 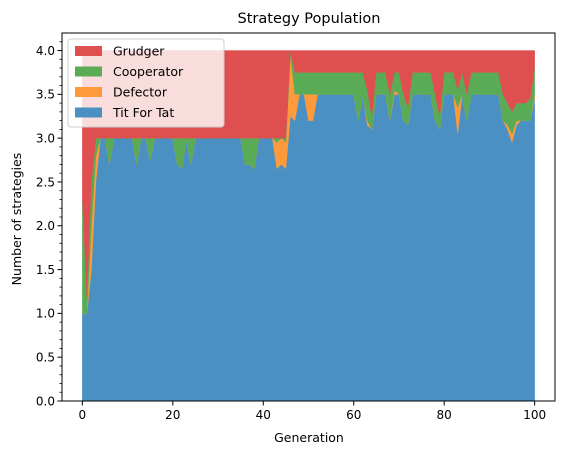 I want to click on y-tick-label: 0.5, so click(x=45, y=357).